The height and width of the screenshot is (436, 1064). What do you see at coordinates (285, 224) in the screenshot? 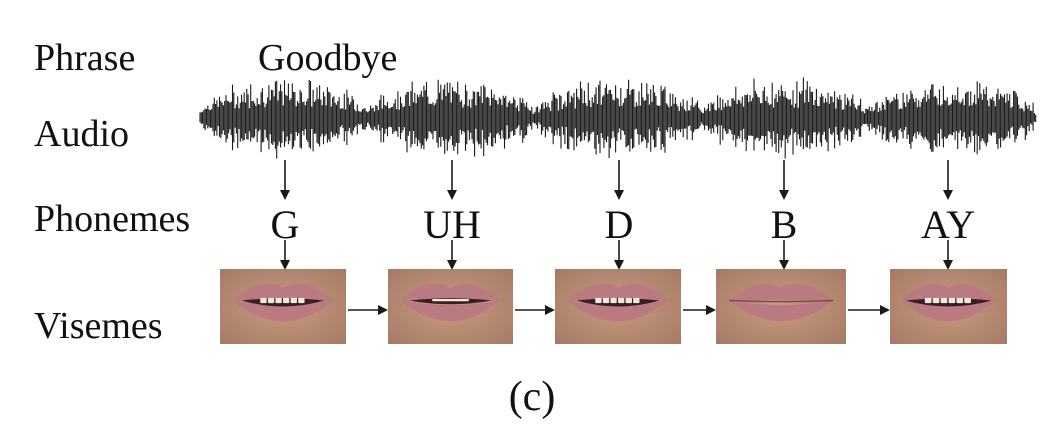
I see `phoneme-label: G` at bounding box center [285, 224].